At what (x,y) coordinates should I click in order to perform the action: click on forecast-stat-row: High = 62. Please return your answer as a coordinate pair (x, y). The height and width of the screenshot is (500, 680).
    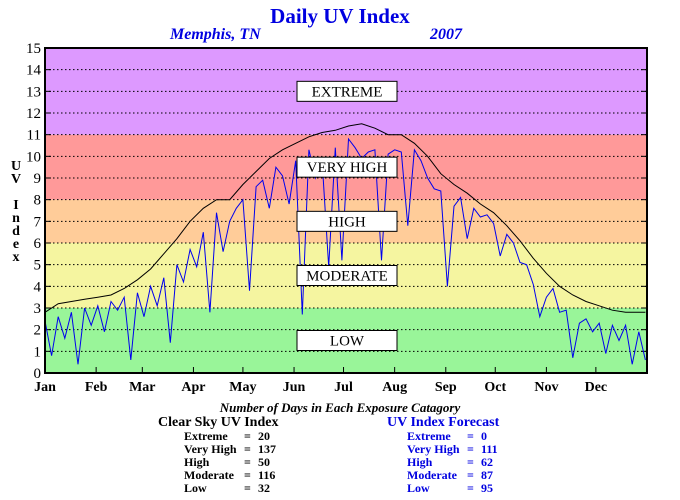
    Looking at the image, I should click on (450, 462).